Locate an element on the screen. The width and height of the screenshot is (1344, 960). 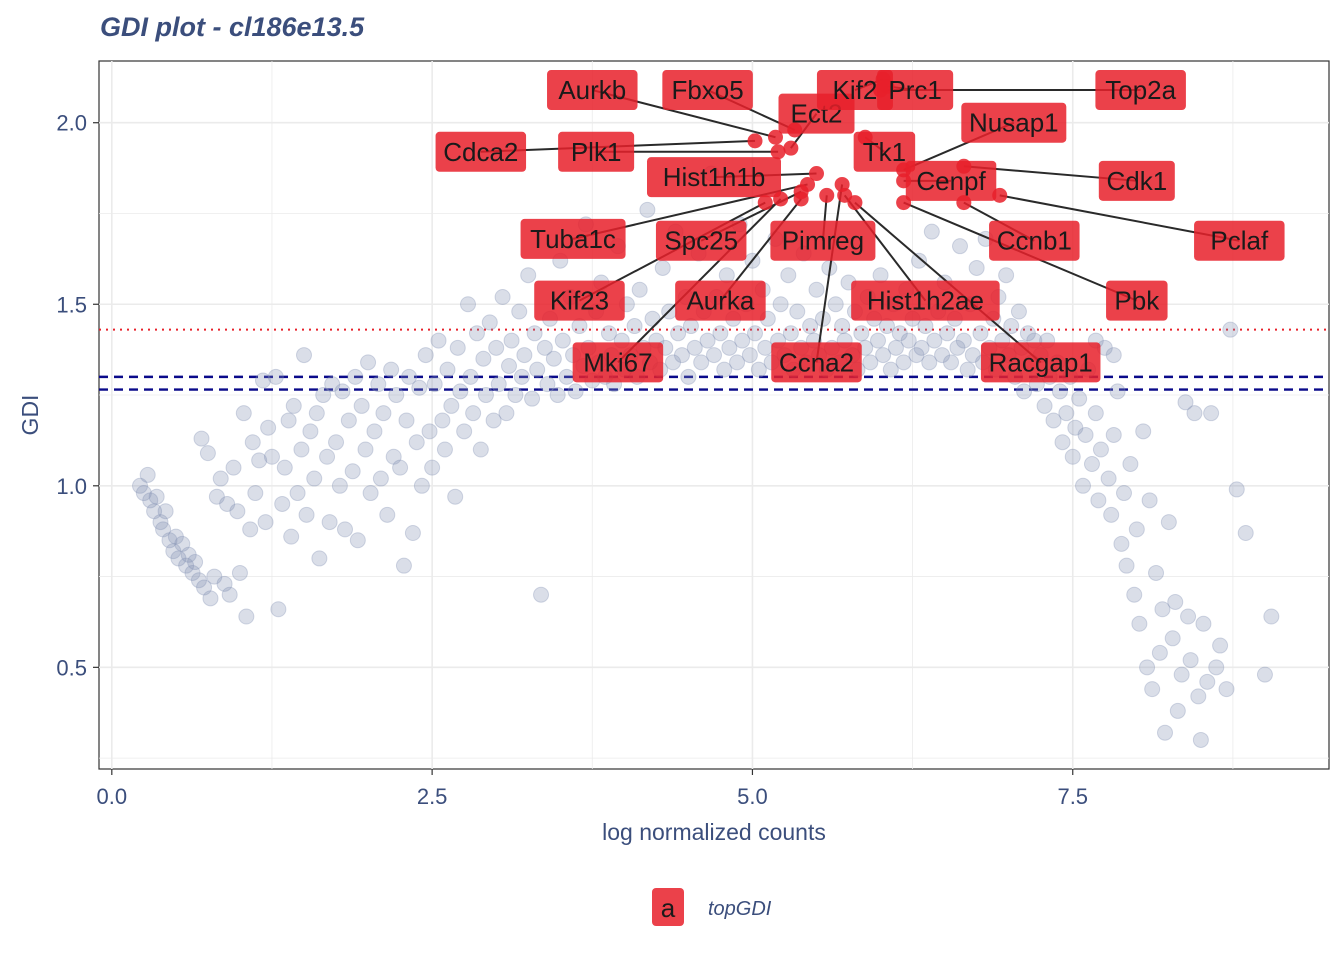
gene-label: Hist1h1b is located at coordinates (714, 177).